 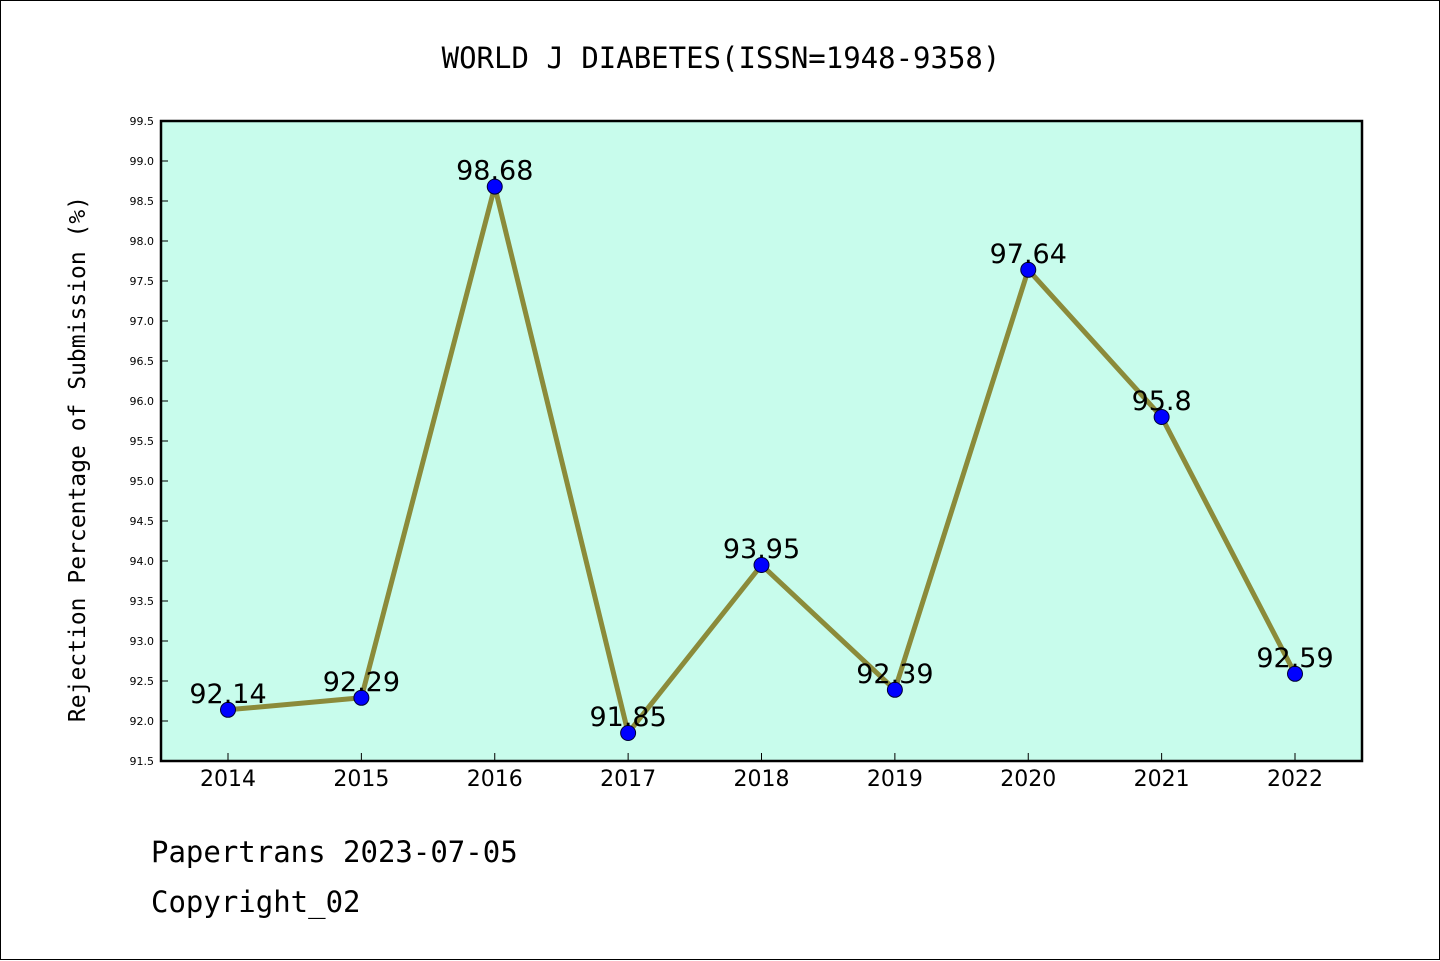 I want to click on data-label: 97.64, so click(x=1028, y=254).